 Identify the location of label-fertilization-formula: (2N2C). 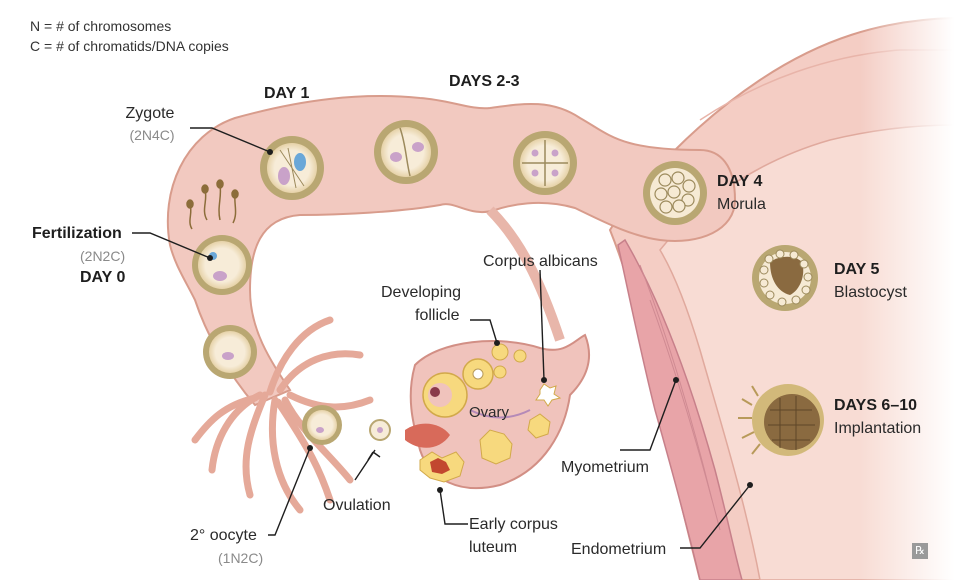
(103, 256).